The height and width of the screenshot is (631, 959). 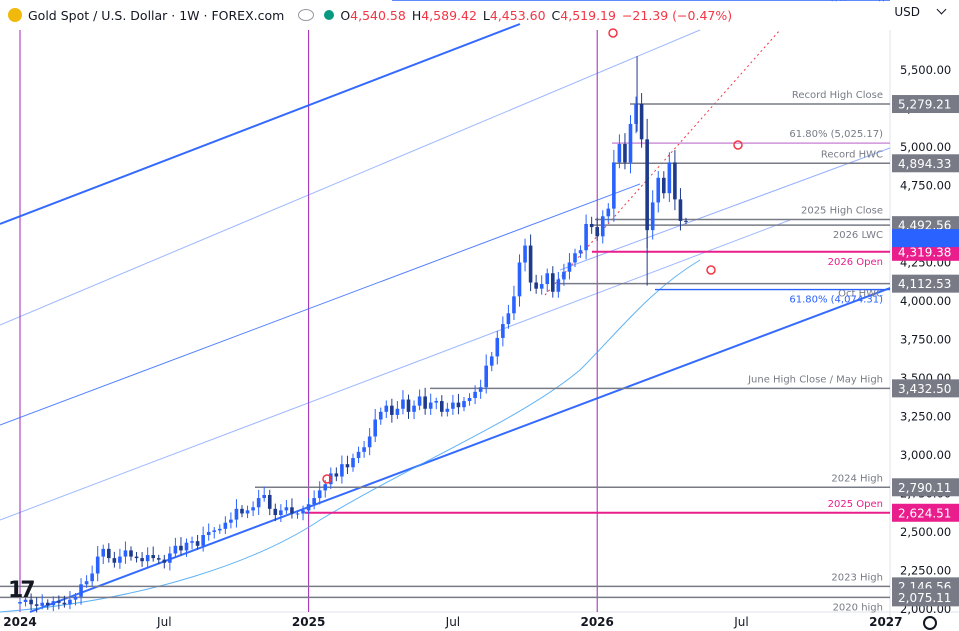 I want to click on price-tag-0: 5,279.21, so click(x=924, y=105).